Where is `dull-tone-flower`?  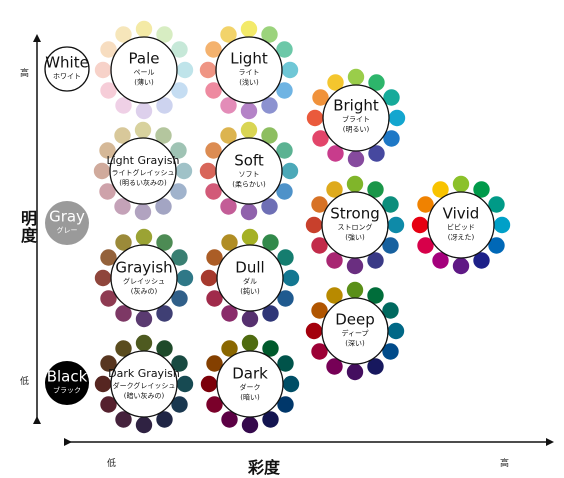 dull-tone-flower is located at coordinates (250, 278).